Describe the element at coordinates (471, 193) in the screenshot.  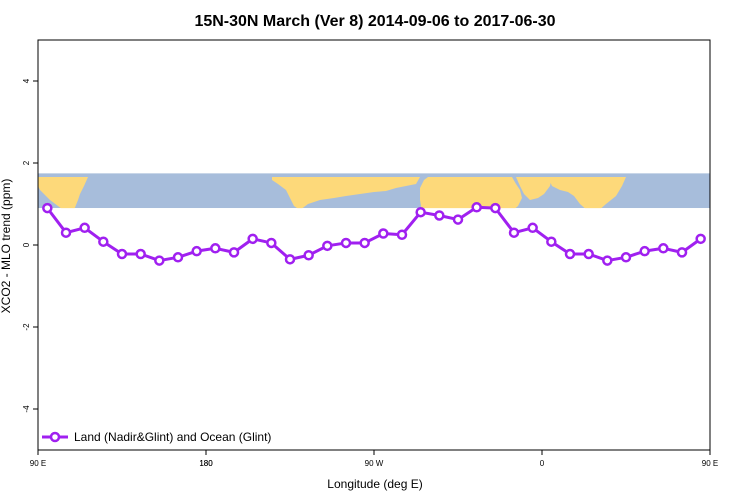
I see `land-africa` at that location.